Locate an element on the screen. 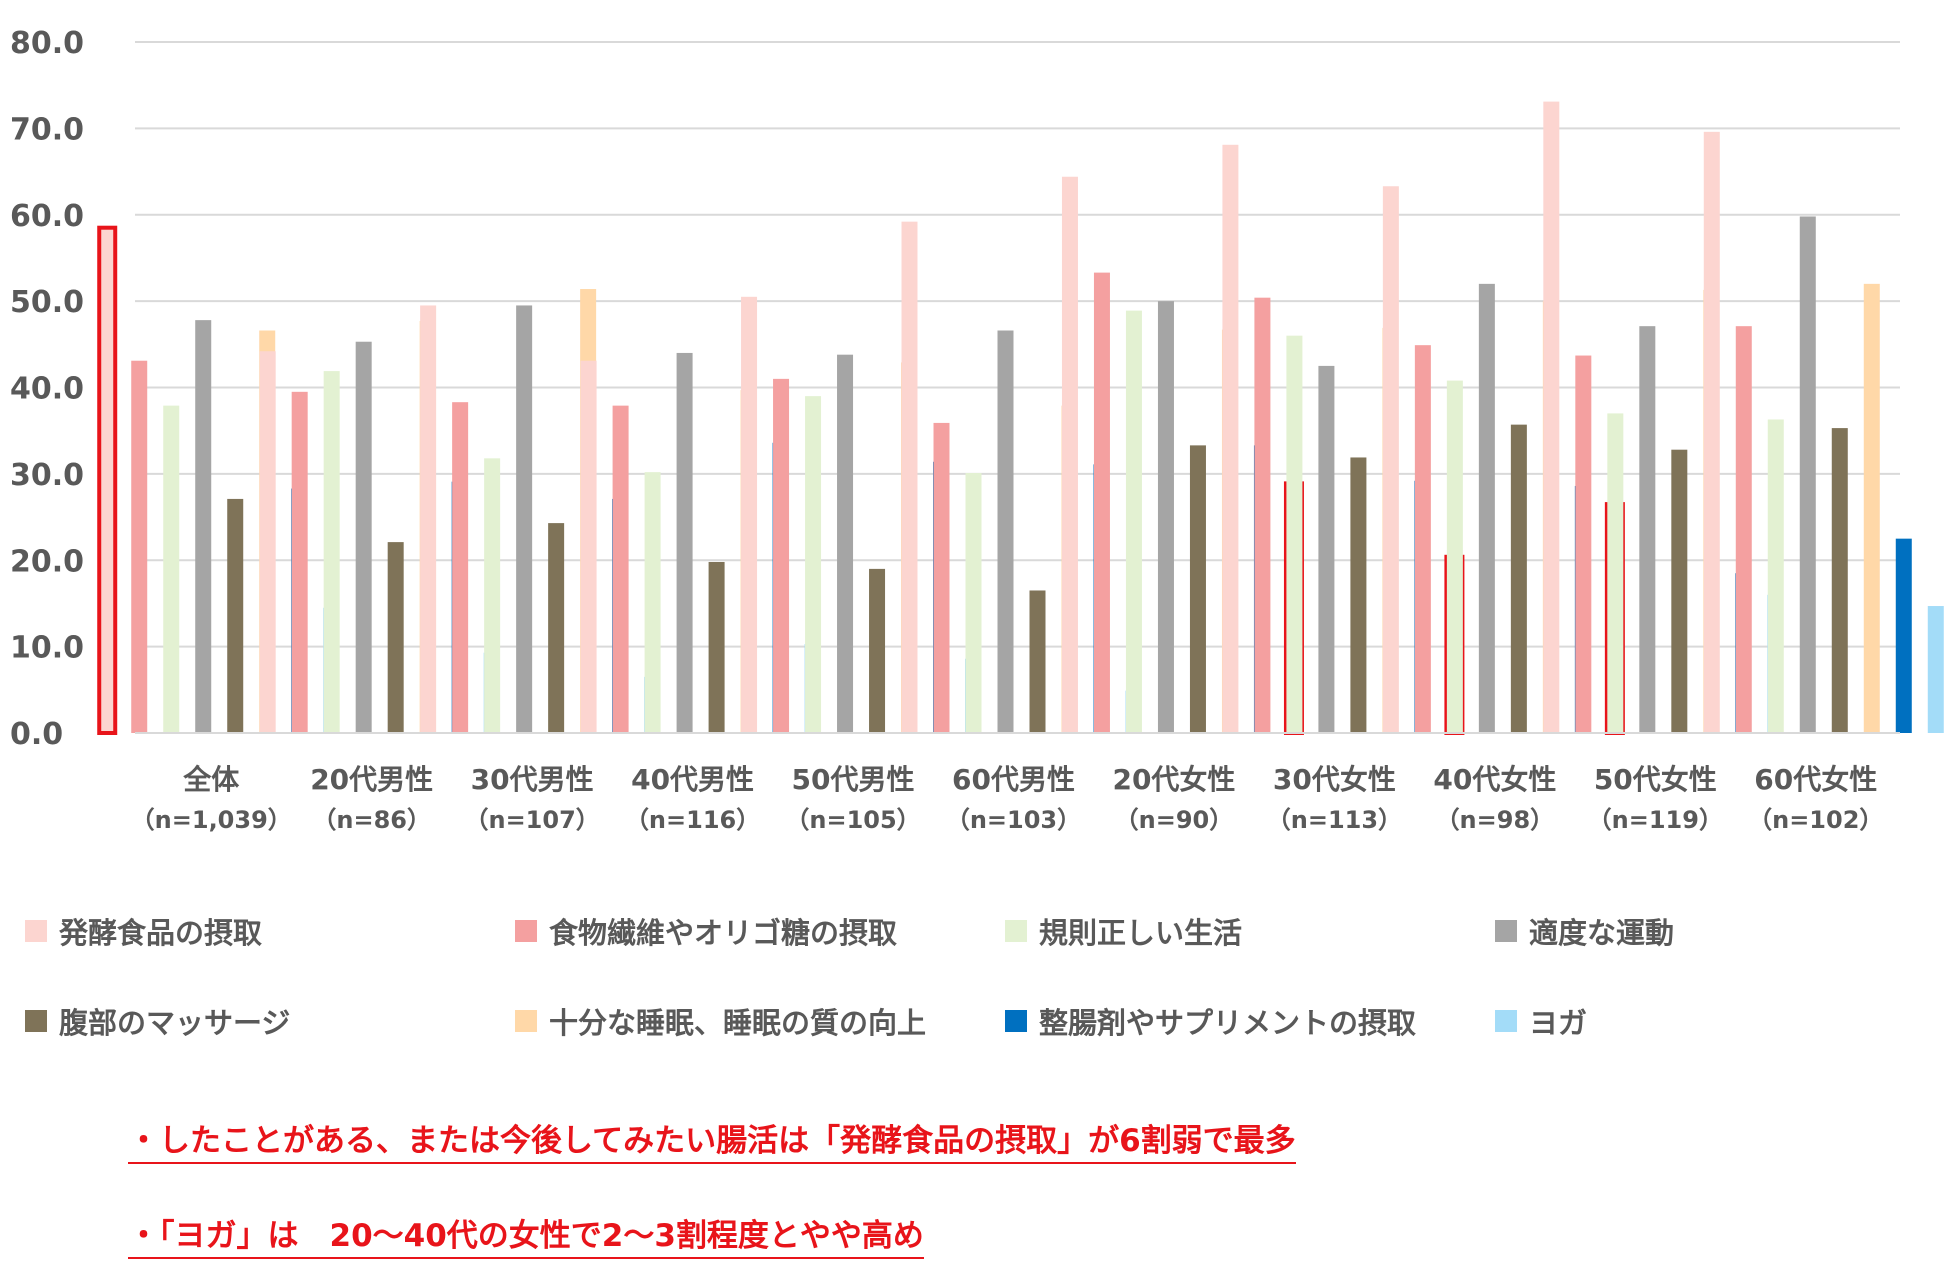 The width and height of the screenshot is (1950, 1277). legend-item: 整腸剤やサプリメントの摂取 is located at coordinates (1210, 1021).